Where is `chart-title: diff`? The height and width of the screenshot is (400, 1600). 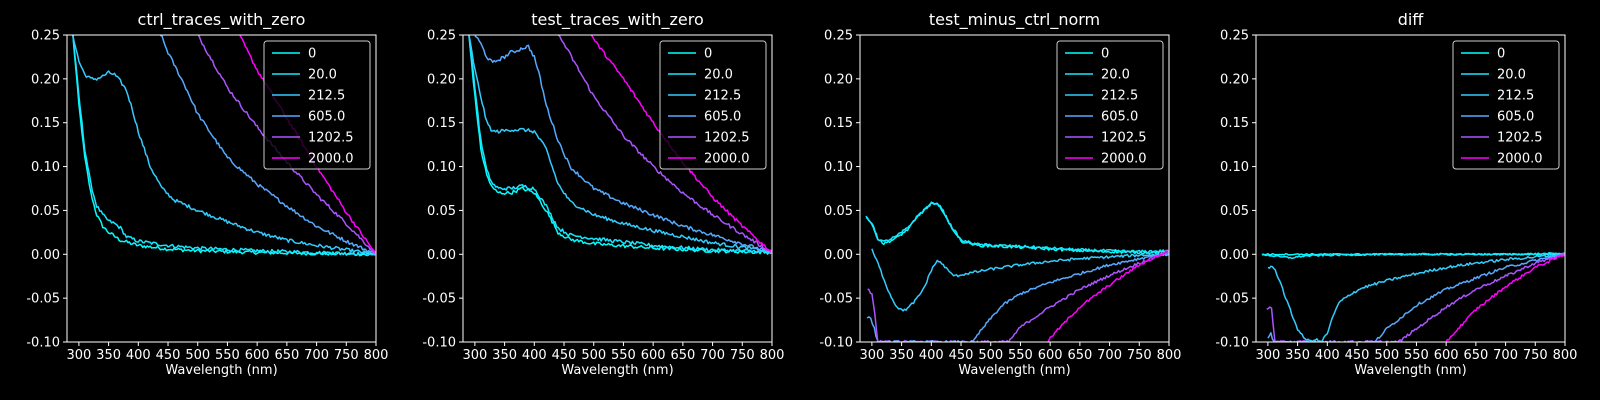
chart-title: diff is located at coordinates (1411, 19).